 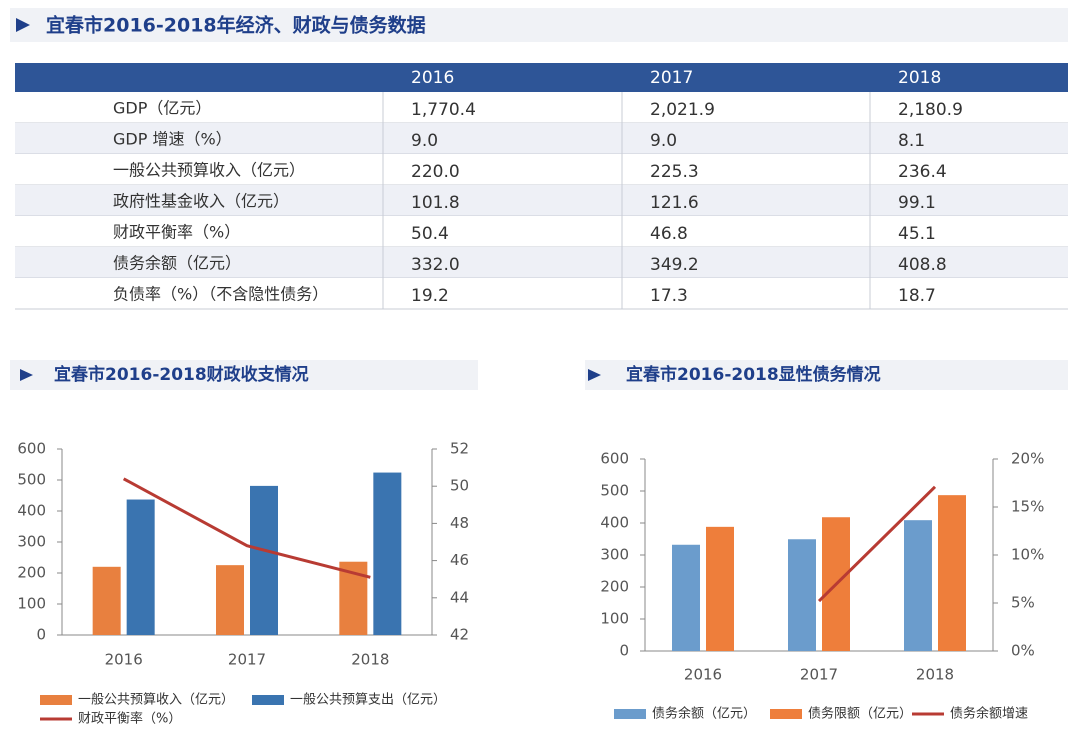 What do you see at coordinates (930, 110) in the screenshot?
I see `cell: 2,180.9` at bounding box center [930, 110].